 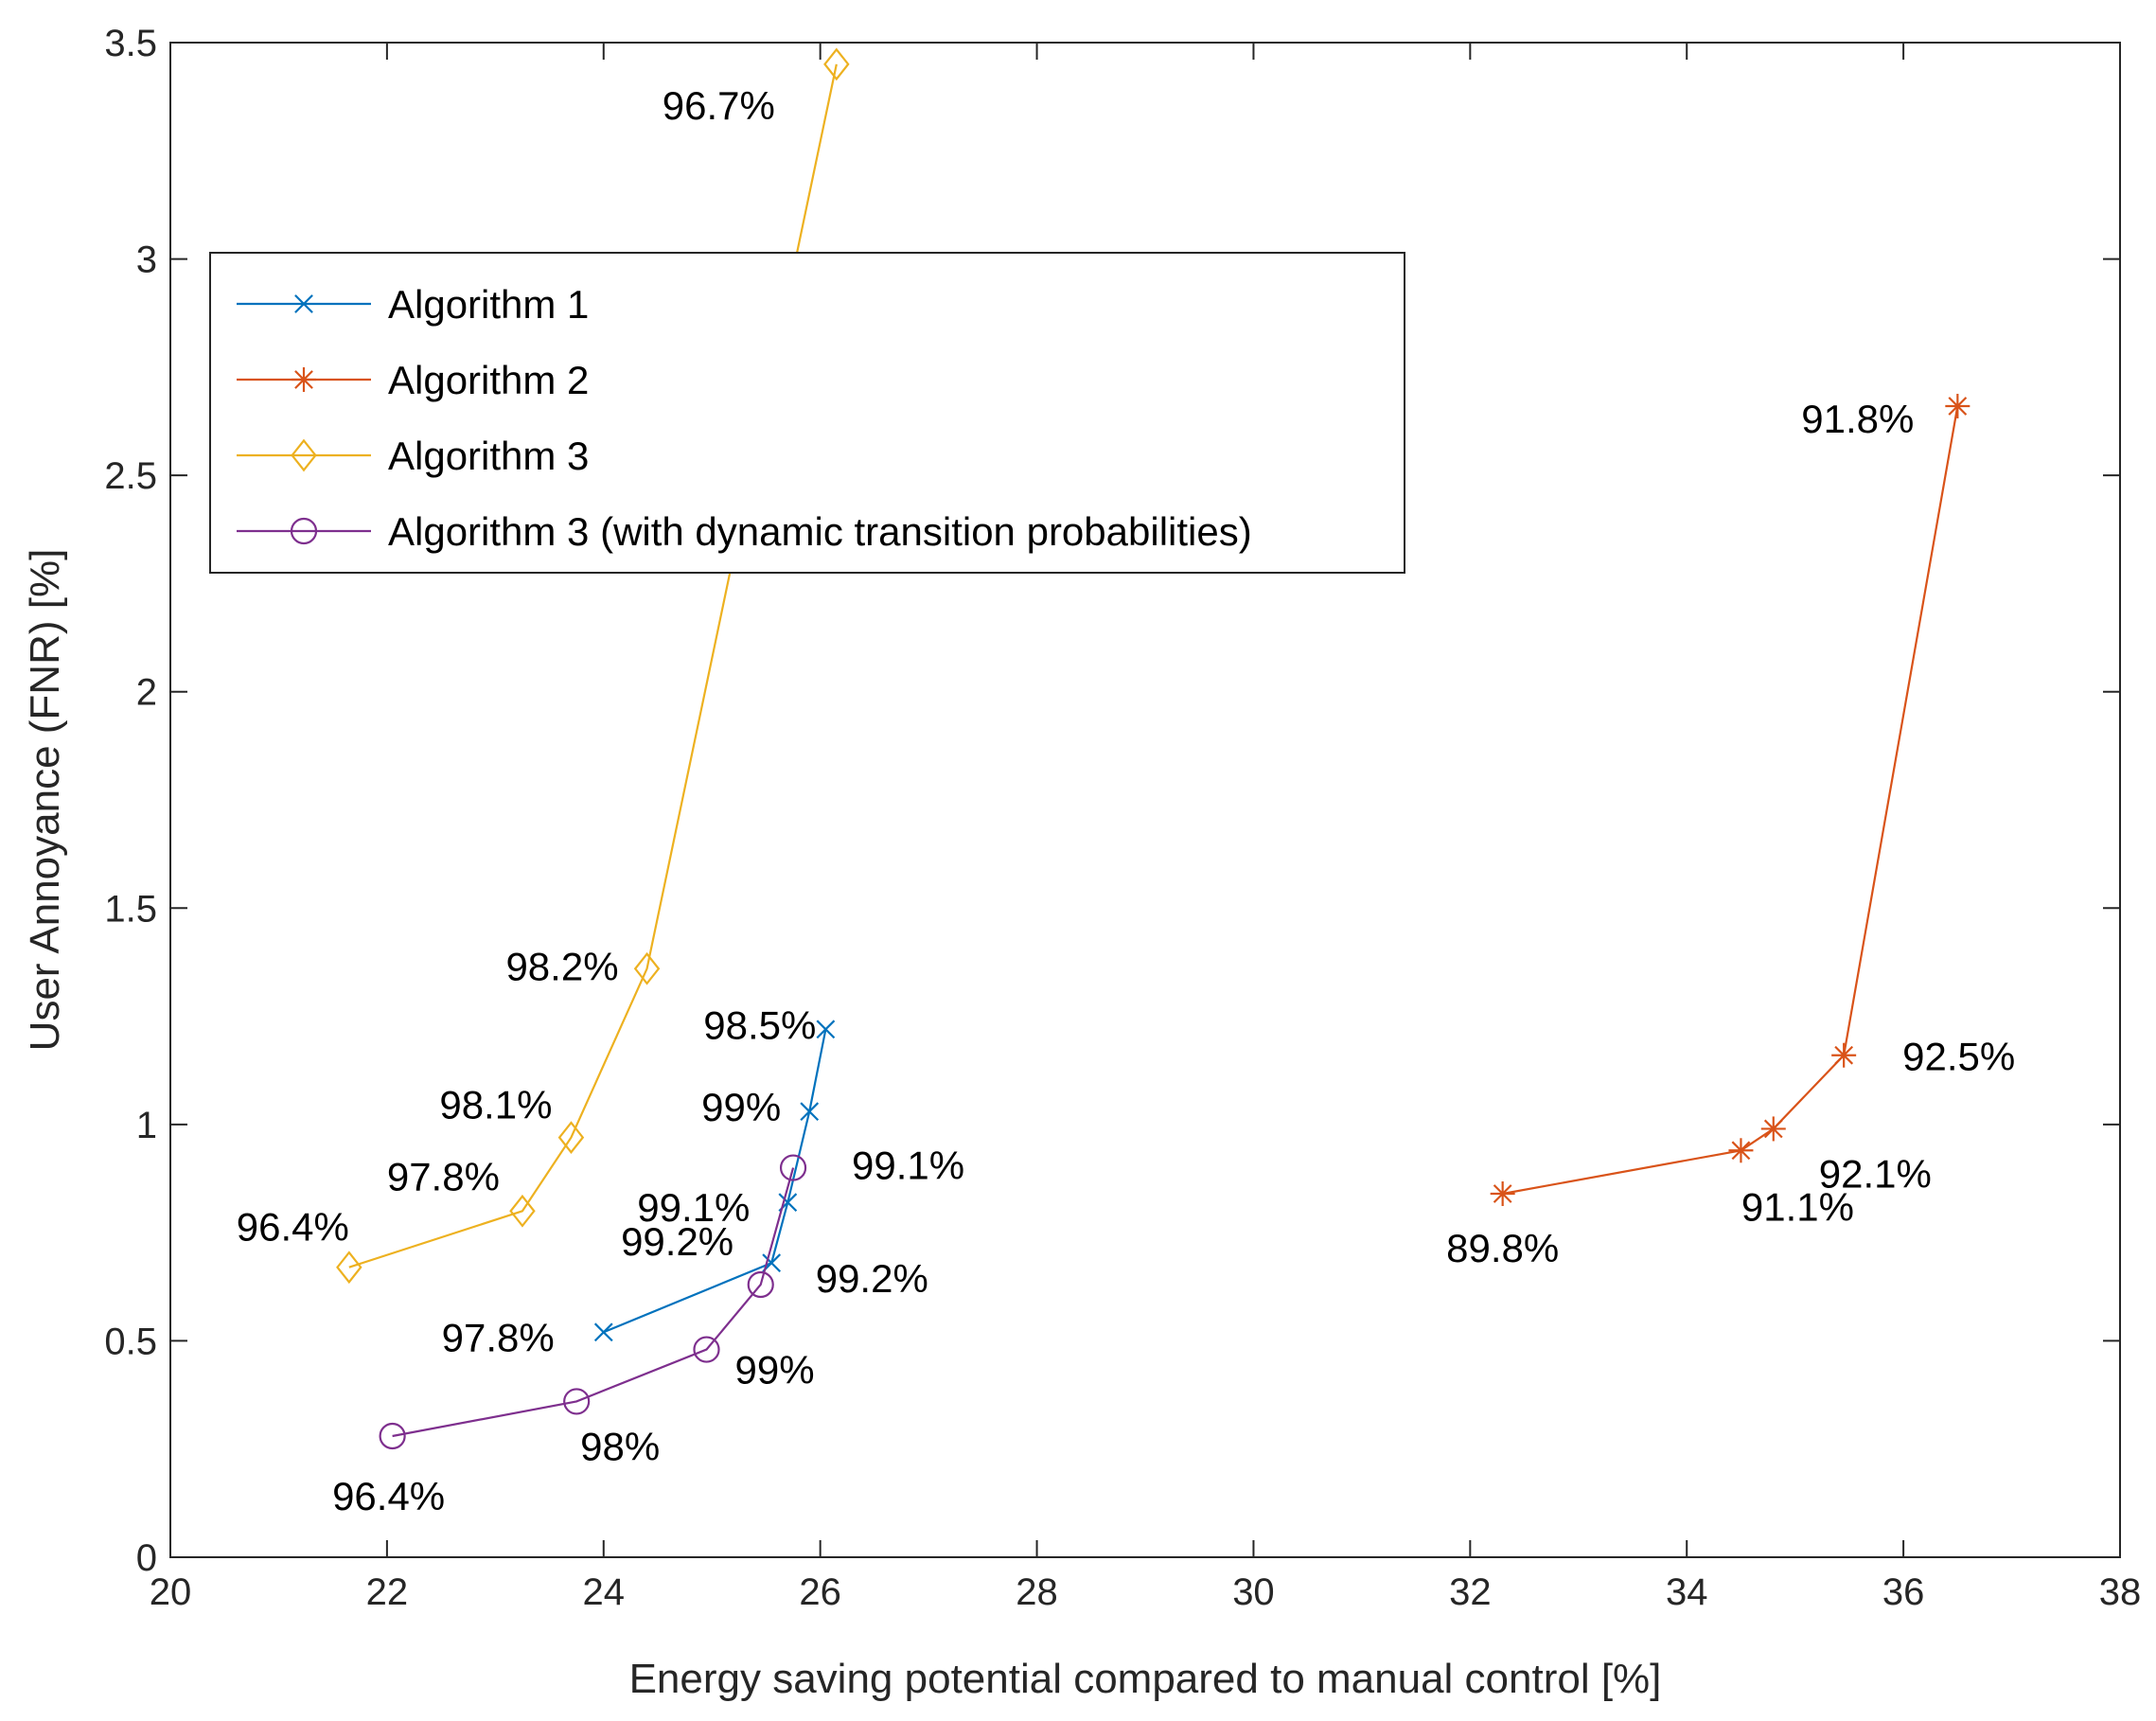 What do you see at coordinates (130, 43) in the screenshot?
I see `y-tick-label: 3.5` at bounding box center [130, 43].